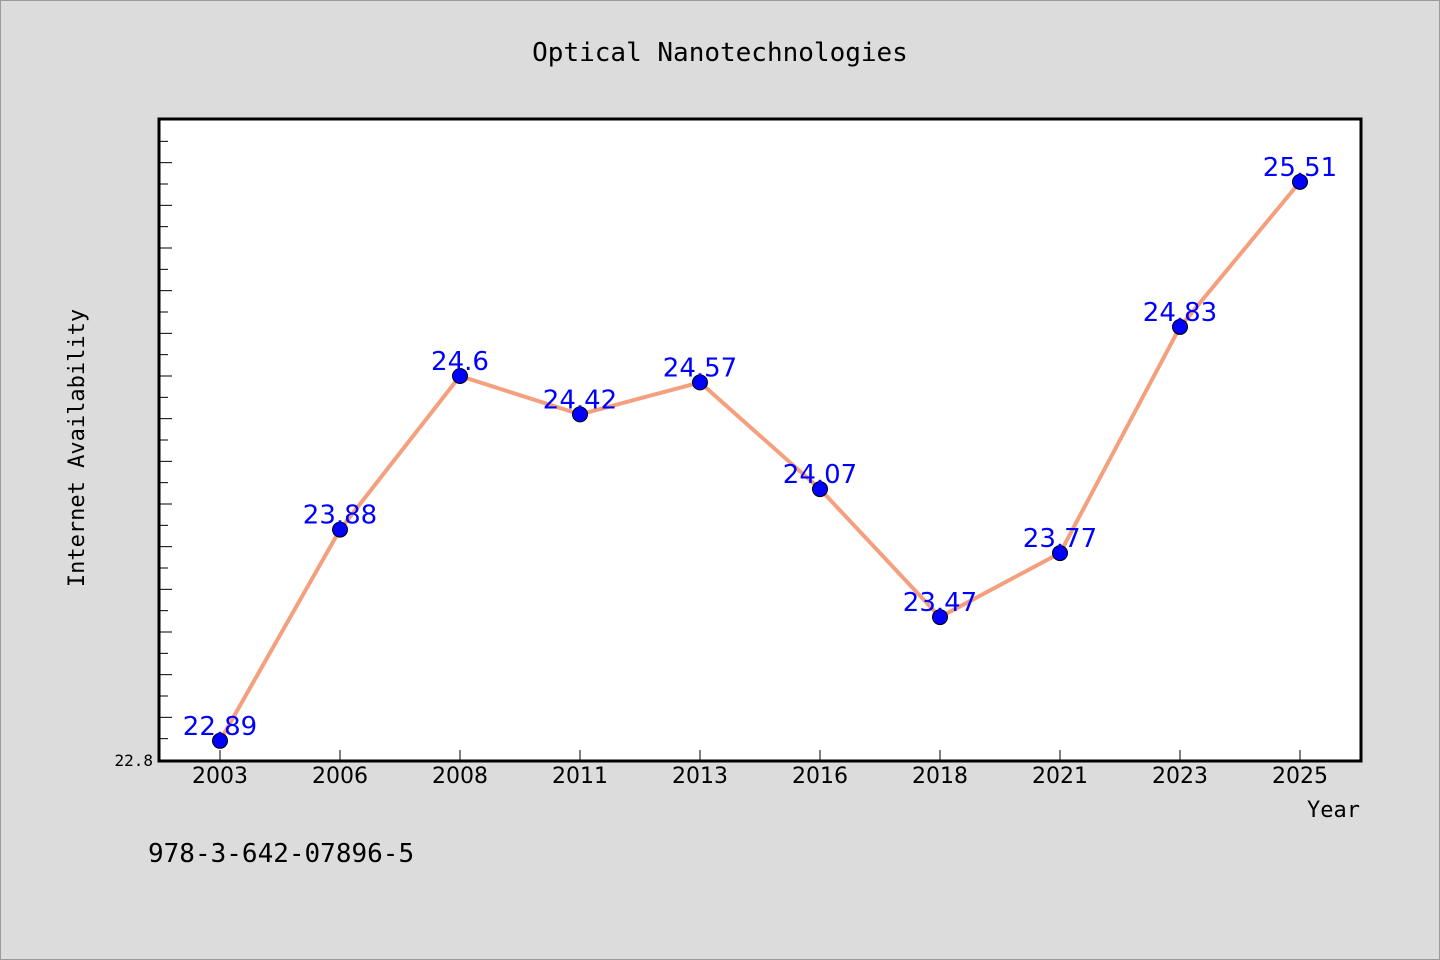  I want to click on data-label: 24.83, so click(1180, 313).